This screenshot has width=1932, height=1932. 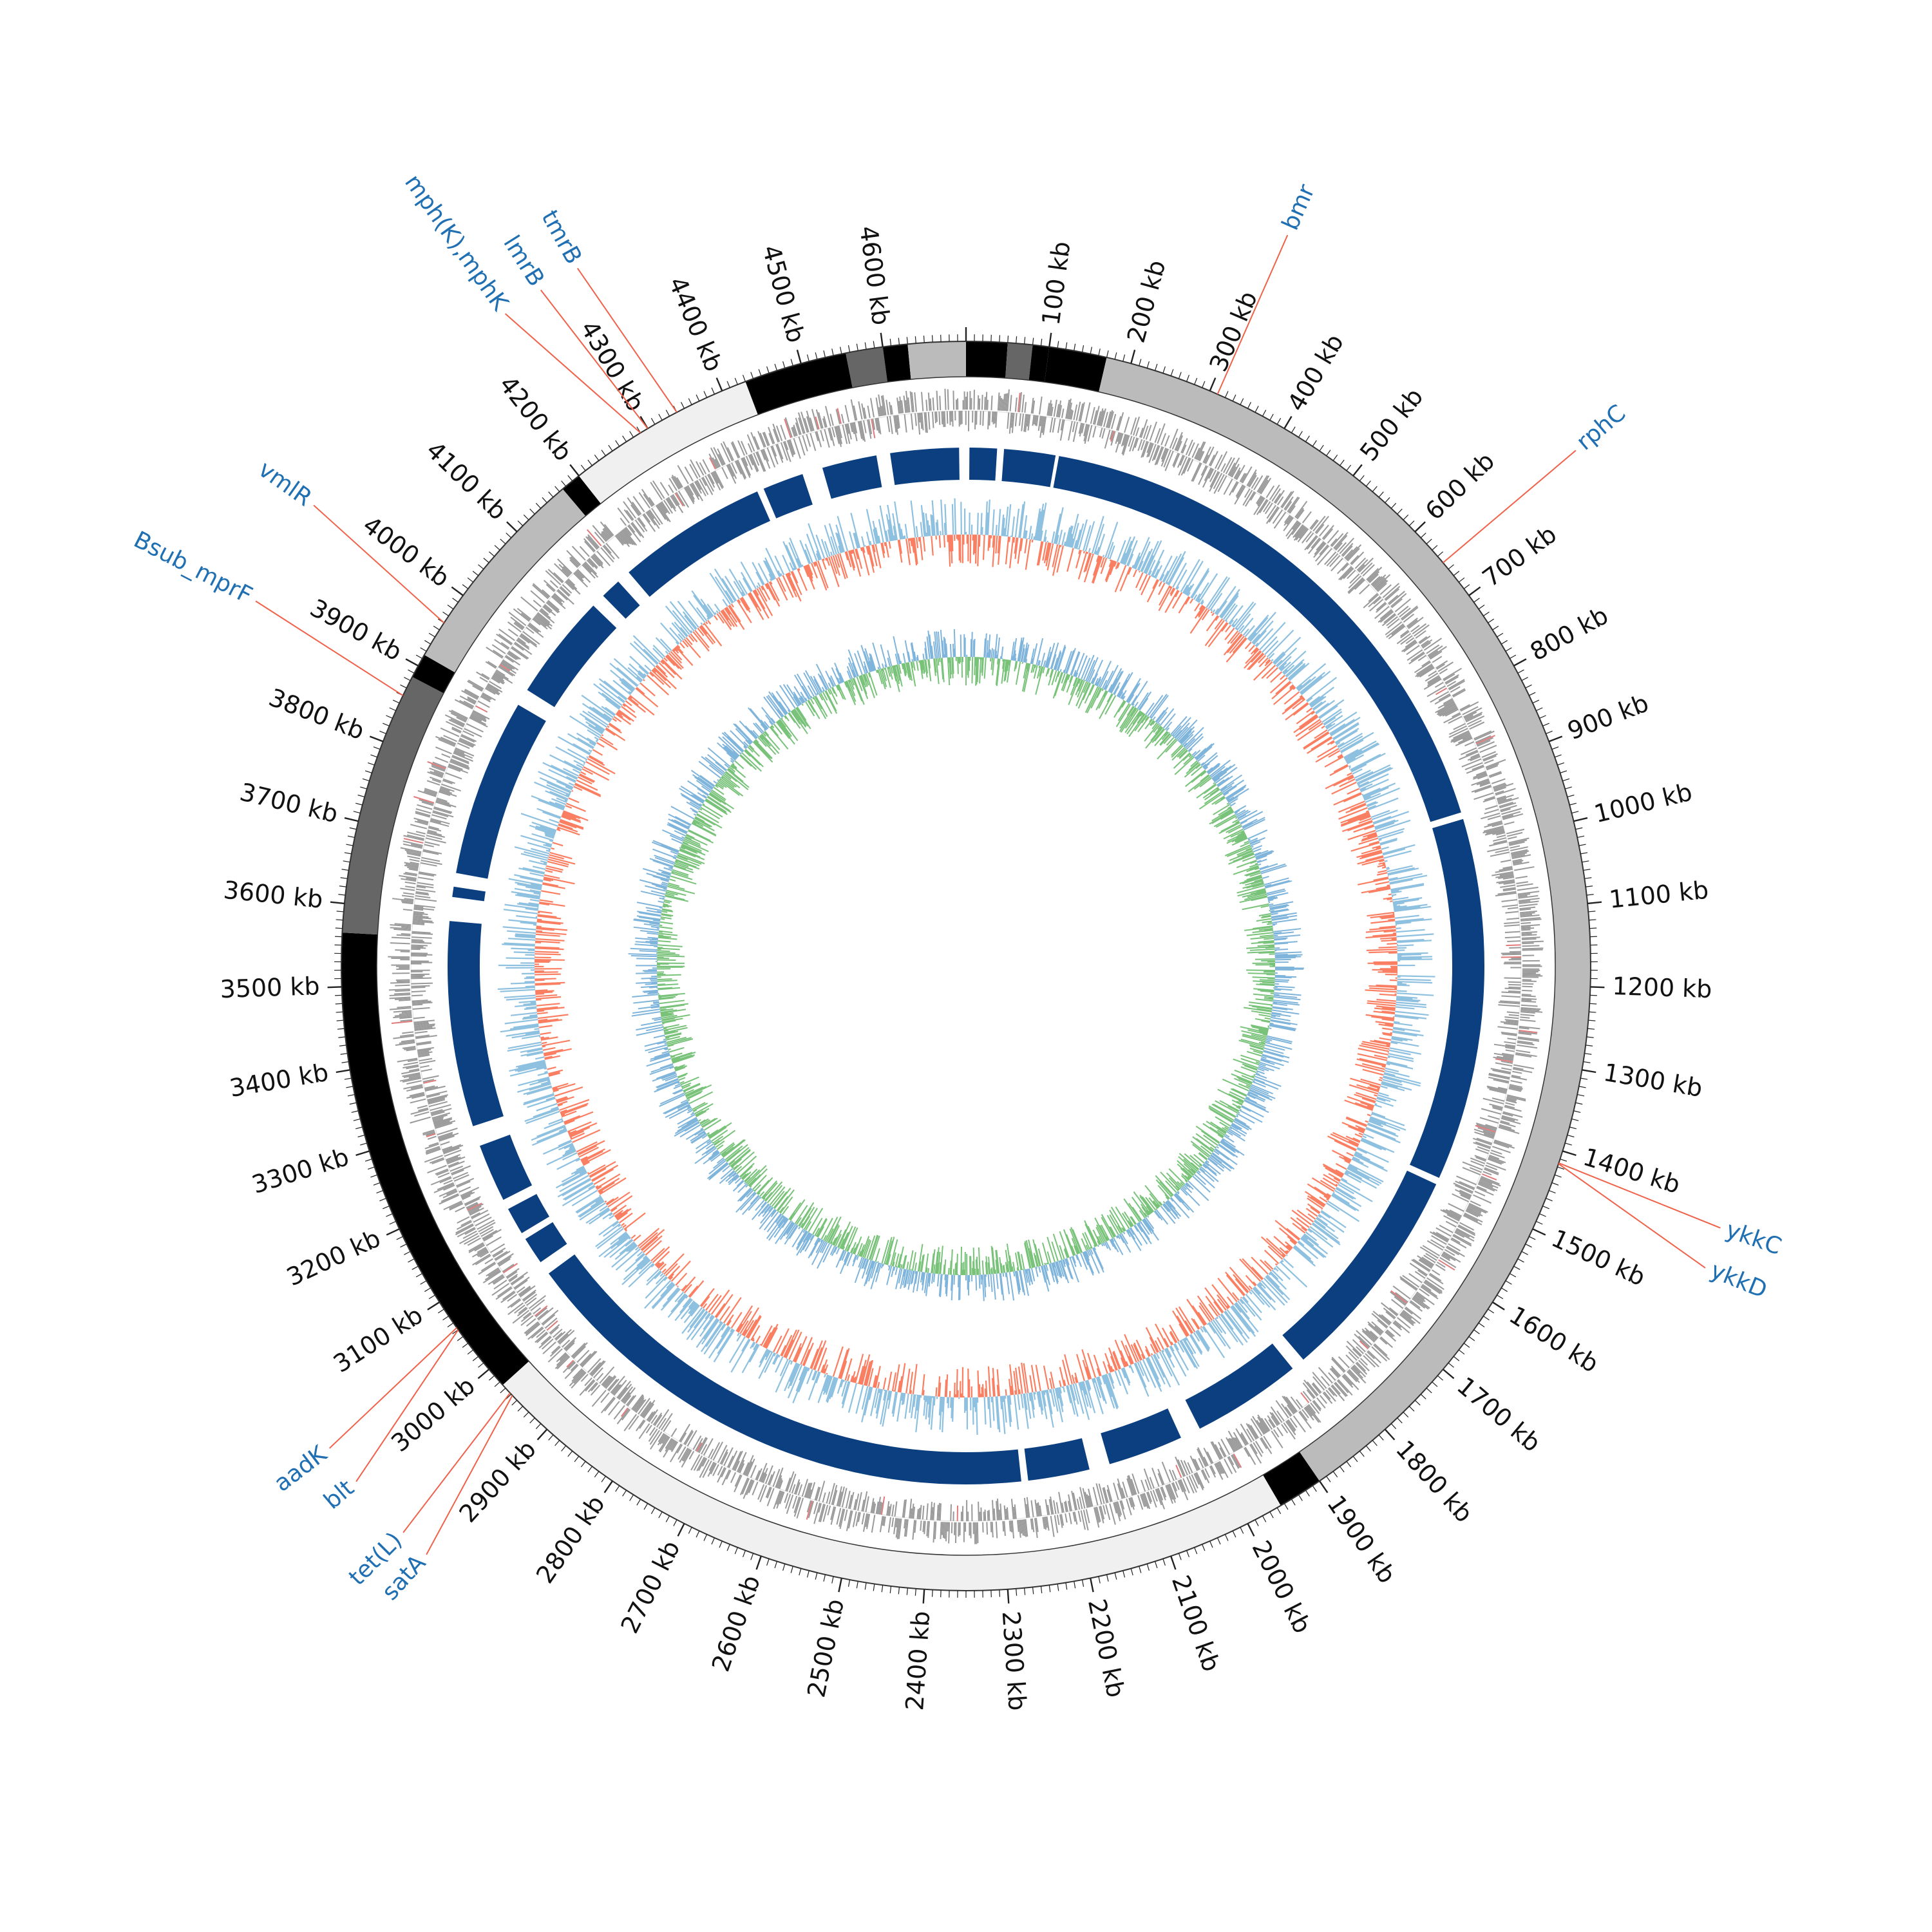 What do you see at coordinates (1316, 372) in the screenshot?
I see `position-label: 400 kb` at bounding box center [1316, 372].